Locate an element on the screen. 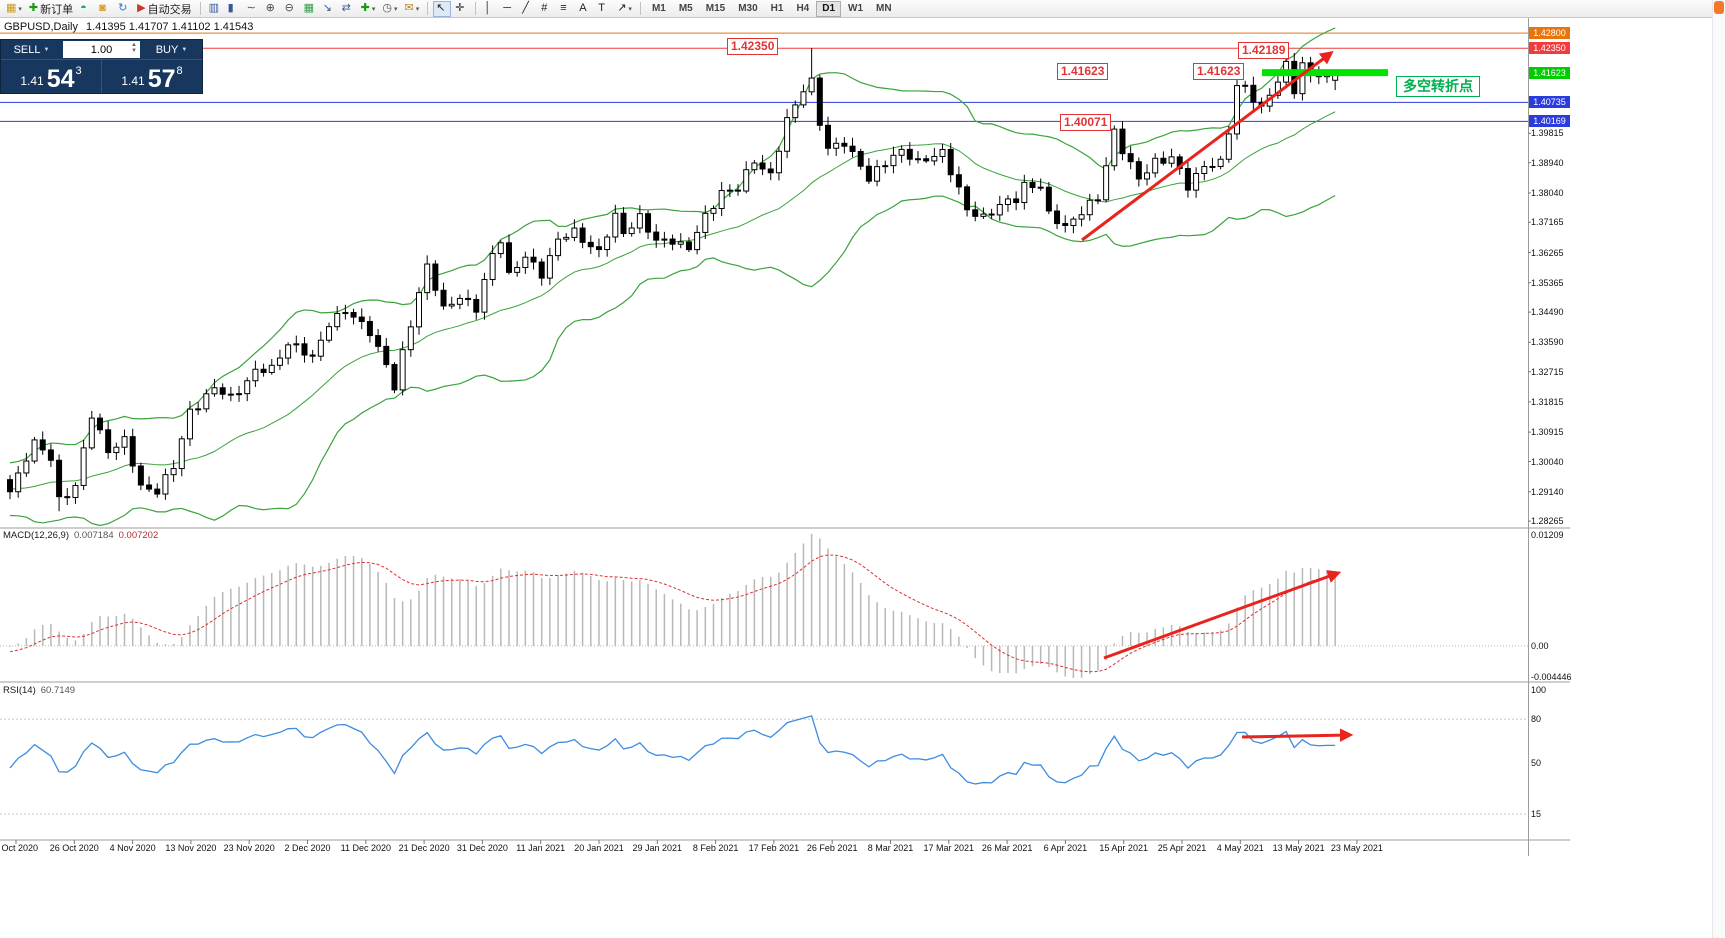  cursor-icon: ↖ is located at coordinates (441, 8).